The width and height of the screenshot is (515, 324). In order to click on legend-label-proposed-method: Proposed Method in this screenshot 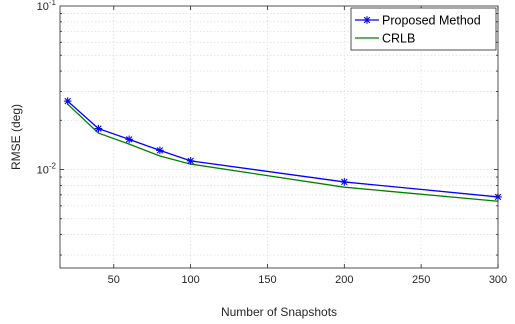, I will do `click(431, 21)`.